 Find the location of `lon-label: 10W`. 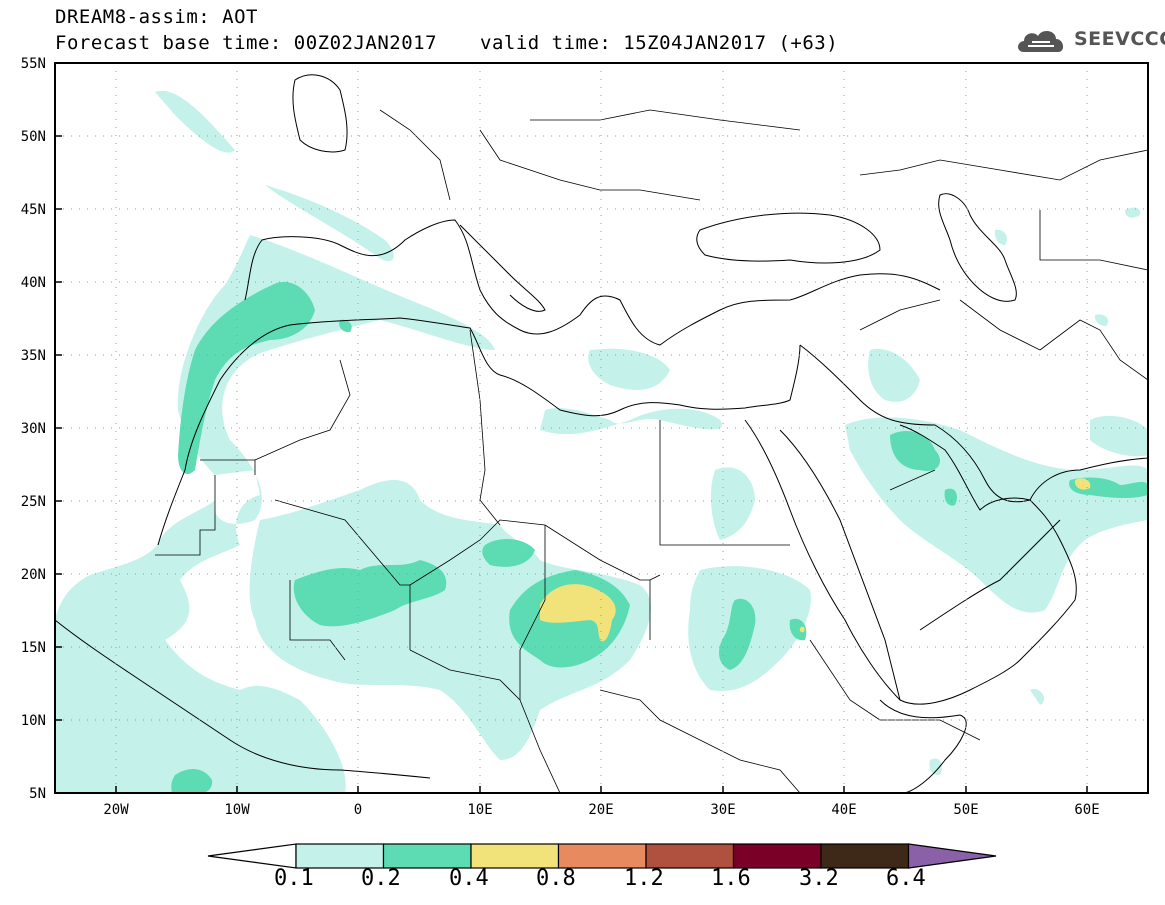

lon-label: 10W is located at coordinates (237, 810).